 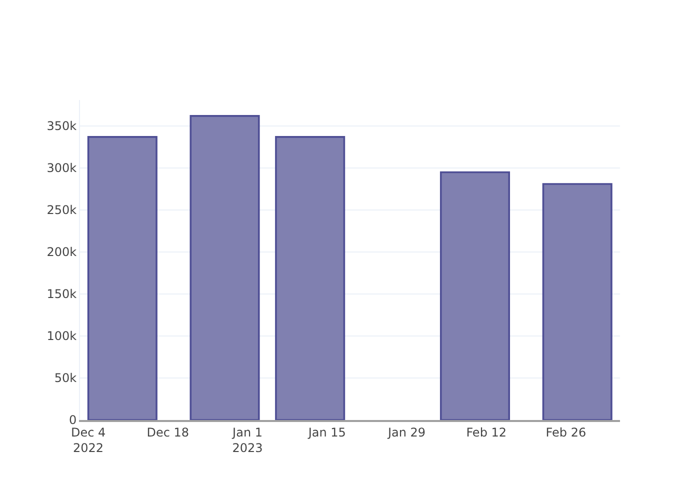 What do you see at coordinates (61, 336) in the screenshot?
I see `y-tick-label: 100k` at bounding box center [61, 336].